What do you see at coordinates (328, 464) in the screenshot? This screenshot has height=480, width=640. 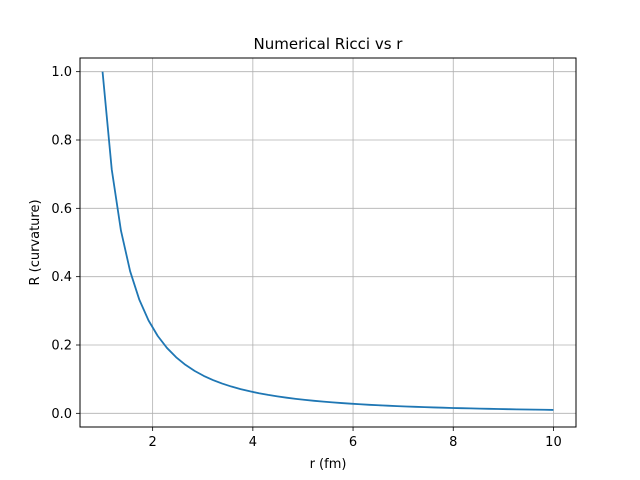 I see `x-axis-label: r (fm)` at bounding box center [328, 464].